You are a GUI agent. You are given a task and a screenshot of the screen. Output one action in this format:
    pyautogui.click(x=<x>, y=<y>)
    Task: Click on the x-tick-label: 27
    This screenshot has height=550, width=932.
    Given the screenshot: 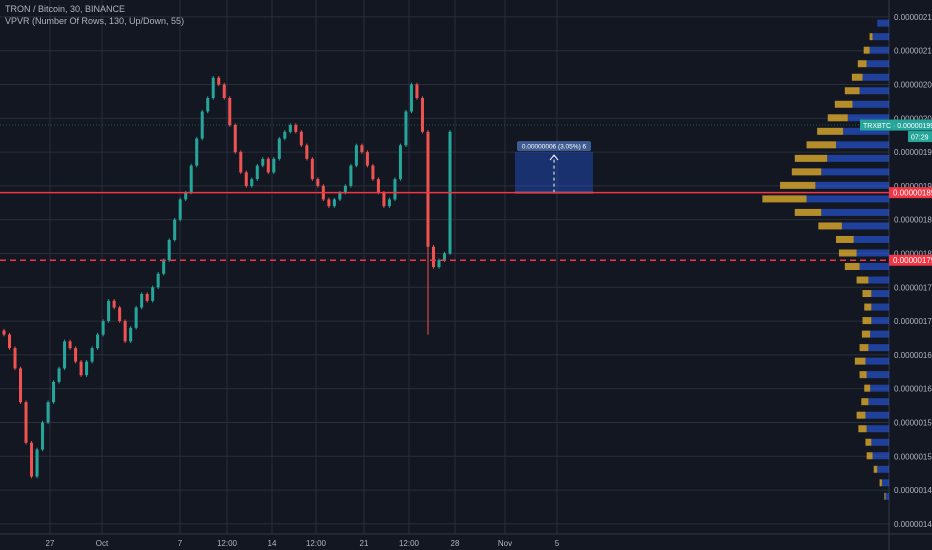 What is the action you would take?
    pyautogui.click(x=50, y=543)
    